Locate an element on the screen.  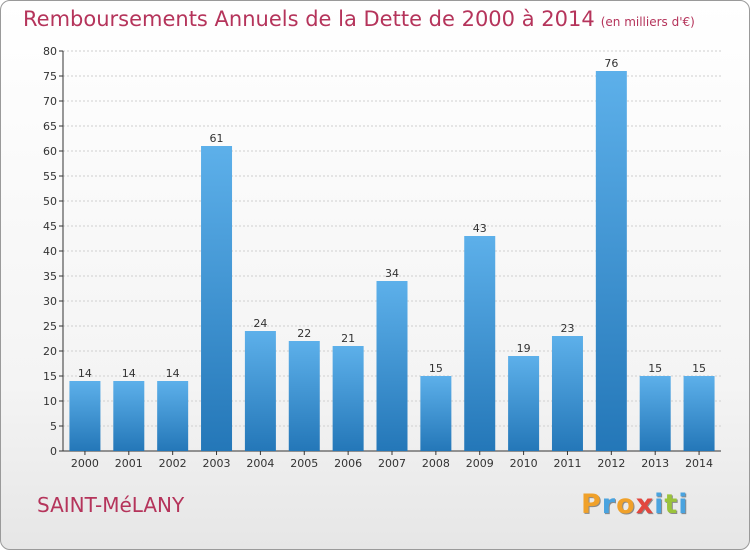
y-tick-label: 30 is located at coordinates (50, 301).